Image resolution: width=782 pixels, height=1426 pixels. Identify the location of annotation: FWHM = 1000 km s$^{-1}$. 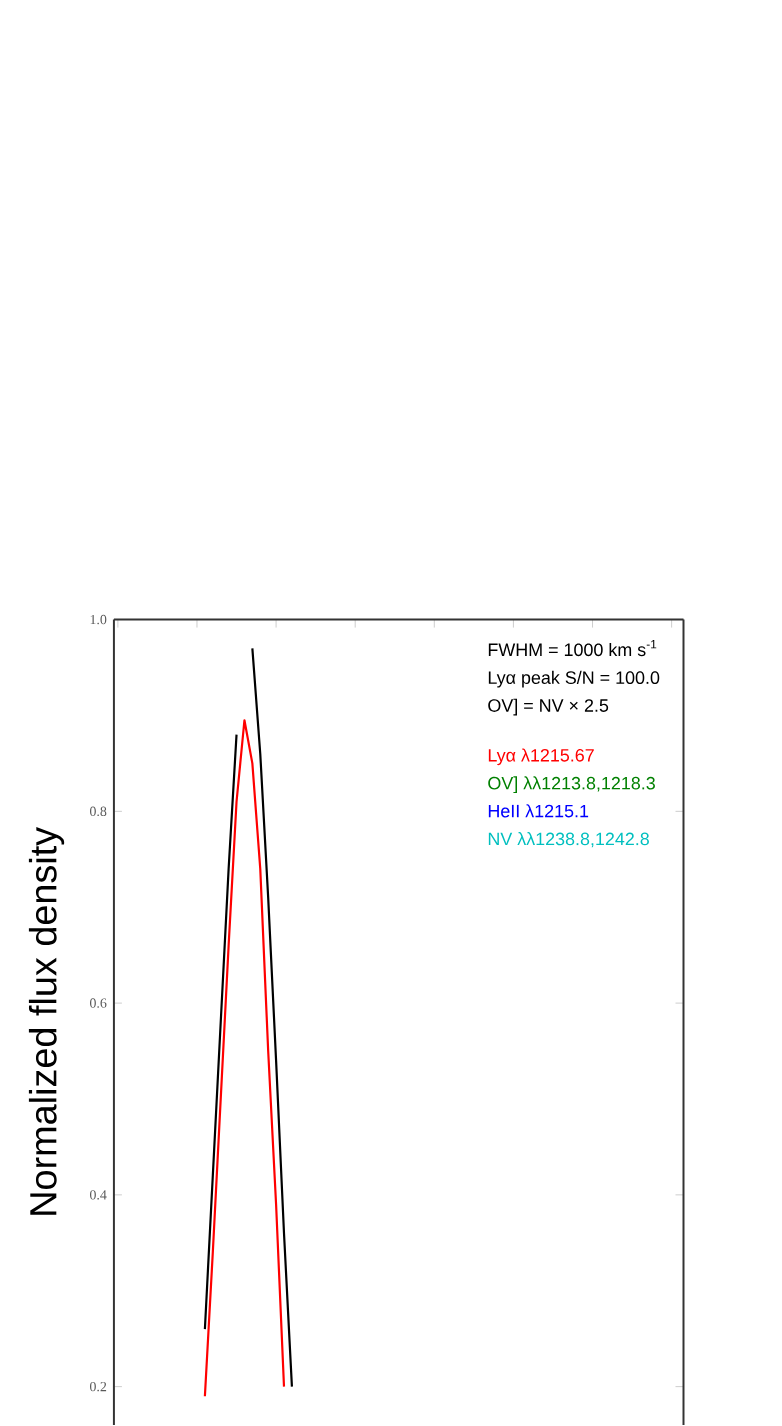
(573, 648).